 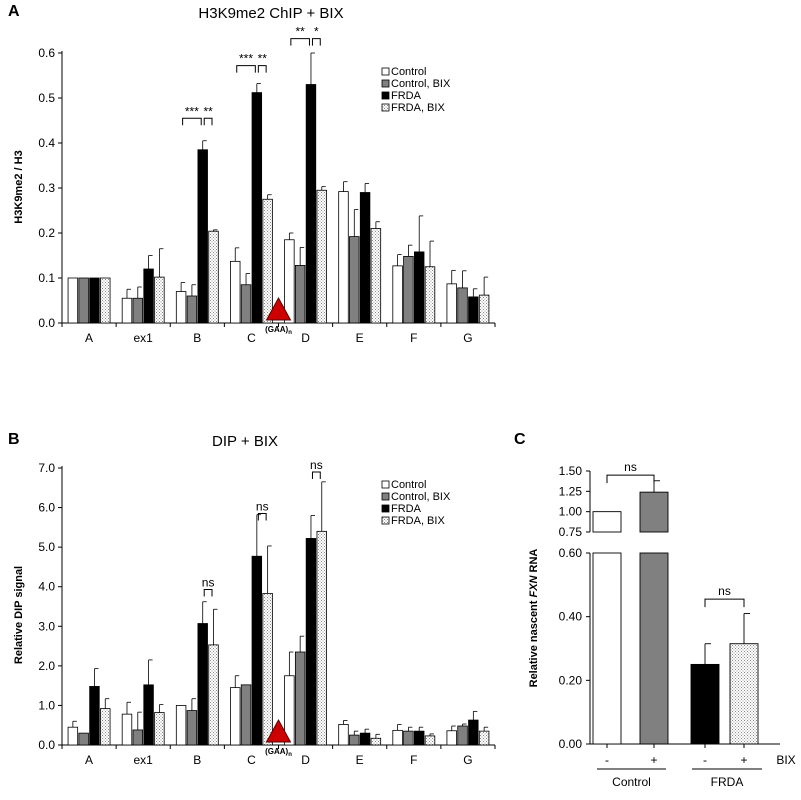 I want to click on y-tick-label: 5.0, so click(x=46, y=547).